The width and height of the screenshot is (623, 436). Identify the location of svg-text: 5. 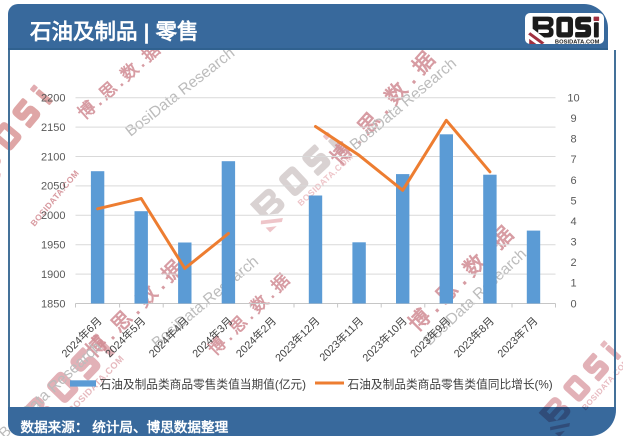
(573, 201).